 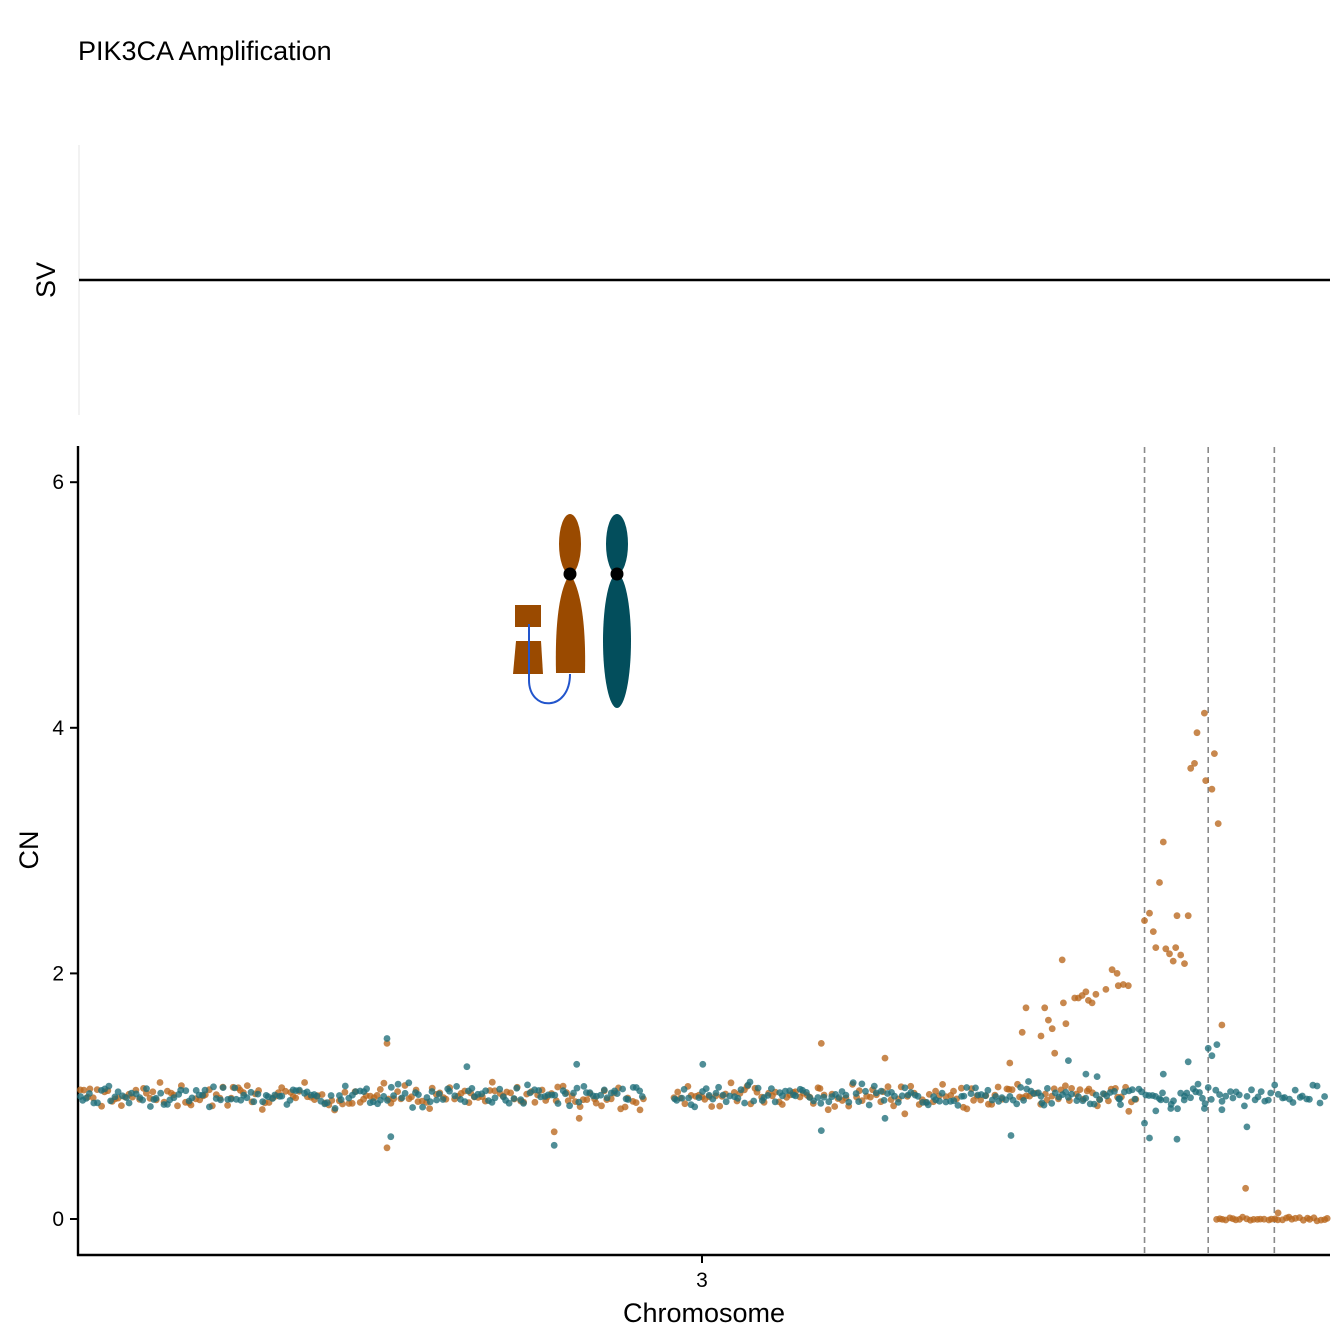 I want to click on derivative-chromosome-p-arm, so click(x=570, y=544).